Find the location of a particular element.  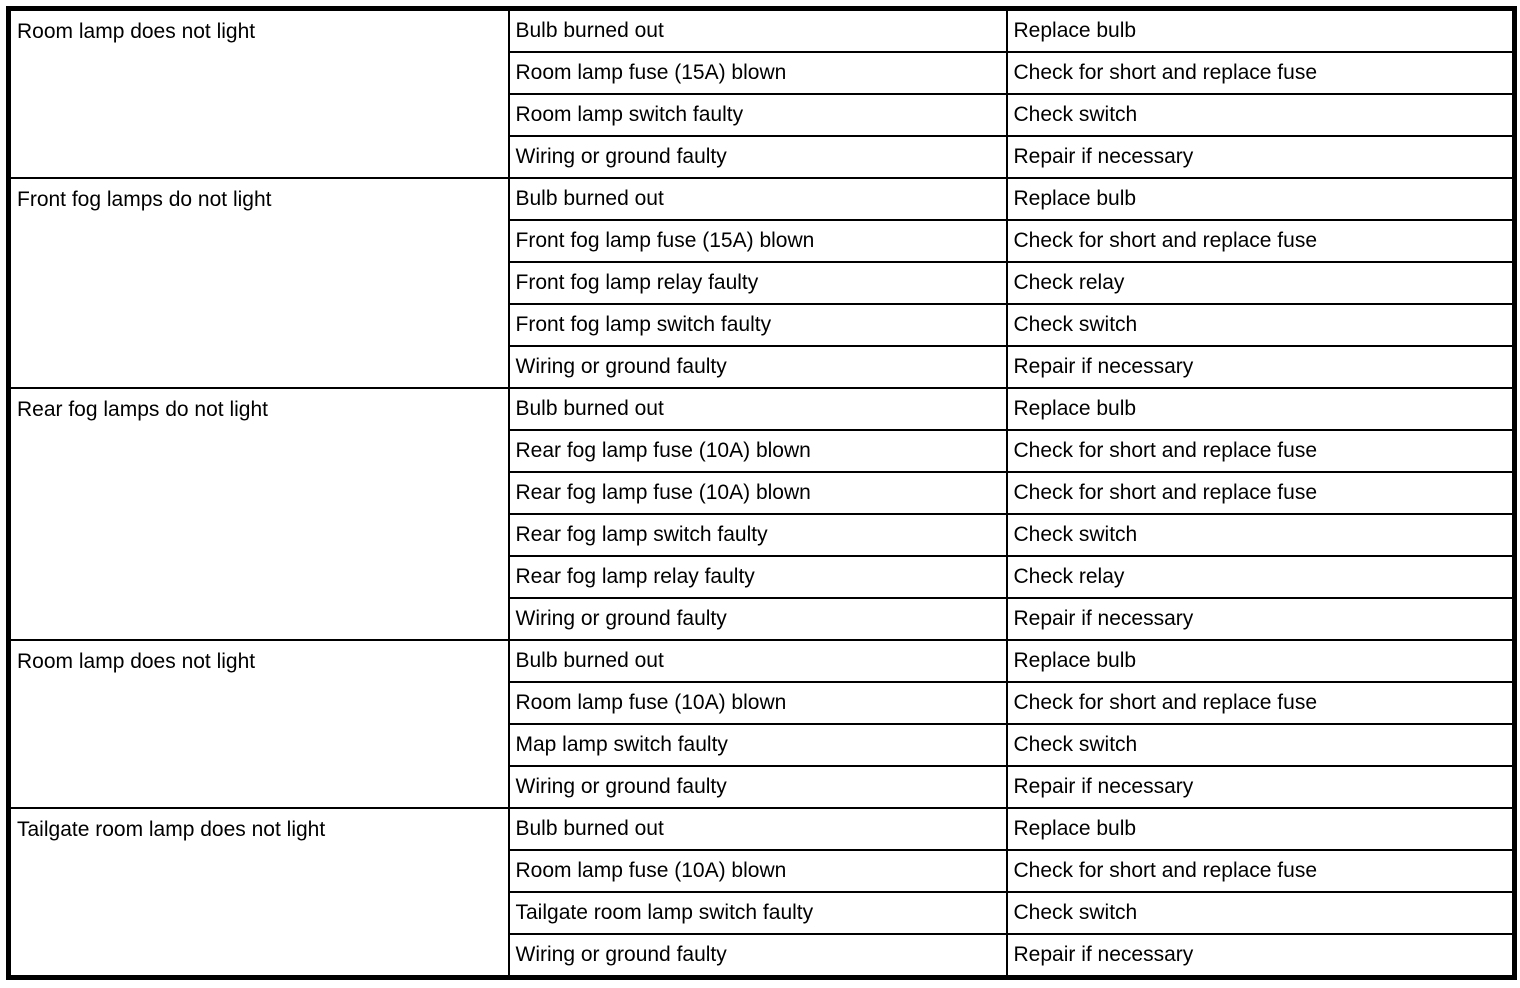

table-row: Room lamp switch faulty Check switch is located at coordinates (762, 115).